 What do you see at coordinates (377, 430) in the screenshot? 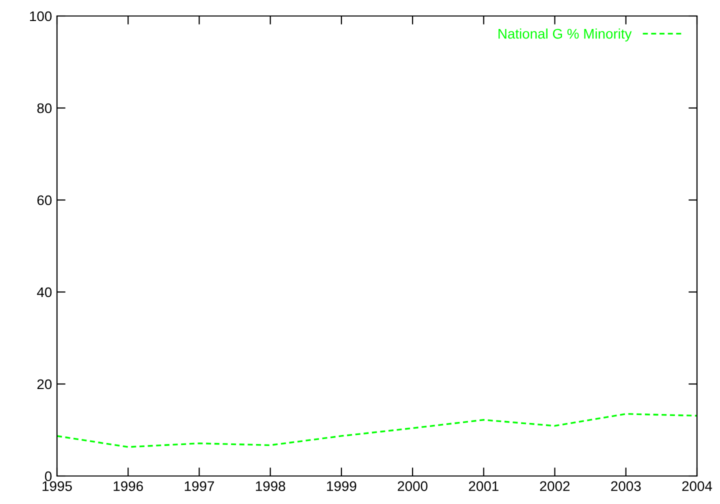
I see `line-series` at bounding box center [377, 430].